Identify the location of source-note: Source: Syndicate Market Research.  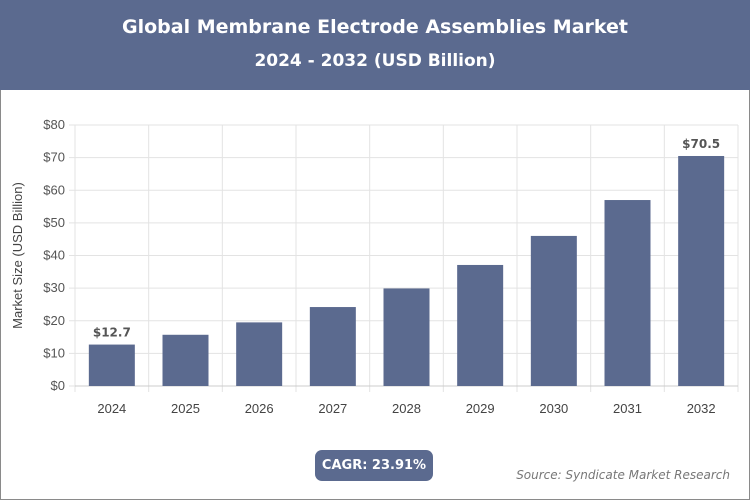
(623, 475).